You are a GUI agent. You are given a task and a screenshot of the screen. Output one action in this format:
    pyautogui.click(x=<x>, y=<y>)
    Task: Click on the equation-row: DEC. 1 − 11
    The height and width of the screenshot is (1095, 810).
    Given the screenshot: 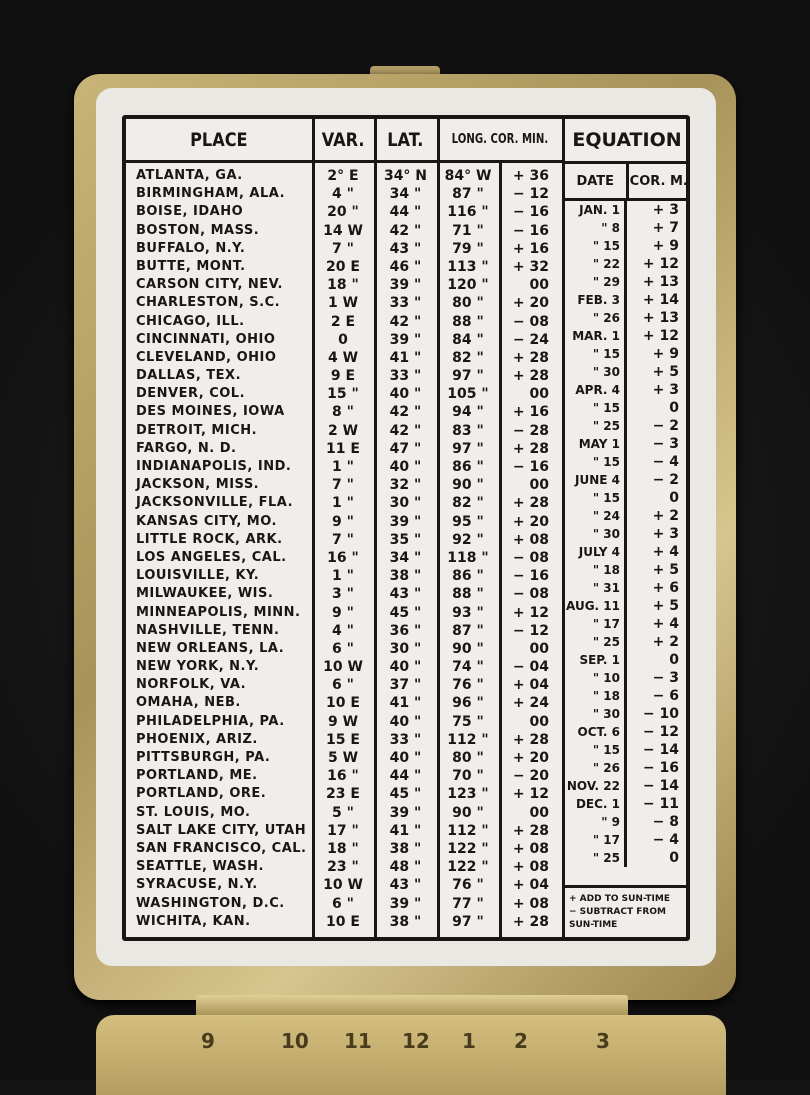 What is the action you would take?
    pyautogui.click(x=627, y=804)
    